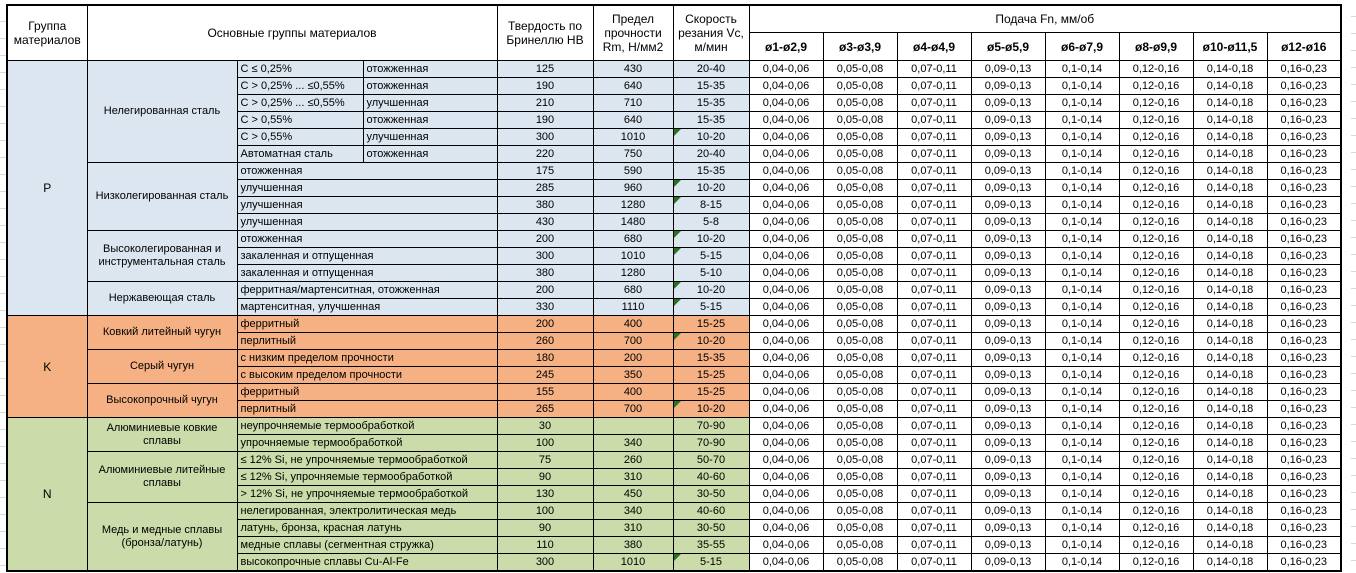 The height and width of the screenshot is (573, 1356). Describe the element at coordinates (633, 69) in the screenshot. I see `strength-cell: 430` at that location.